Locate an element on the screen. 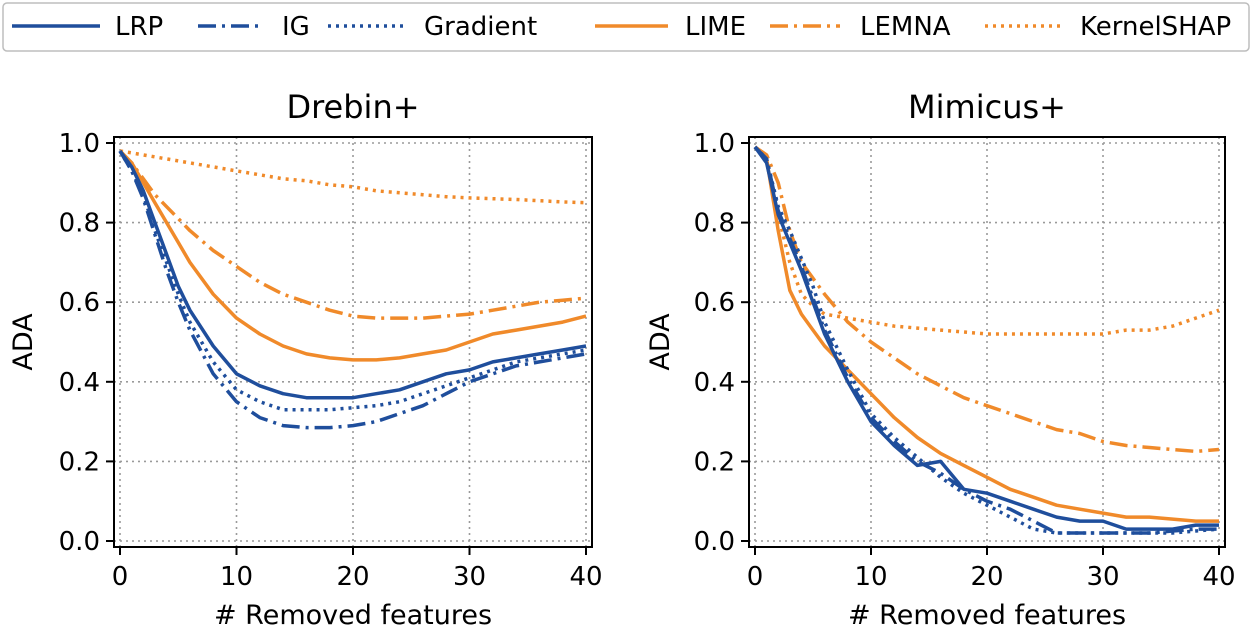 This screenshot has width=1253, height=634. legend-item-gradient: Gradient is located at coordinates (432, 27).